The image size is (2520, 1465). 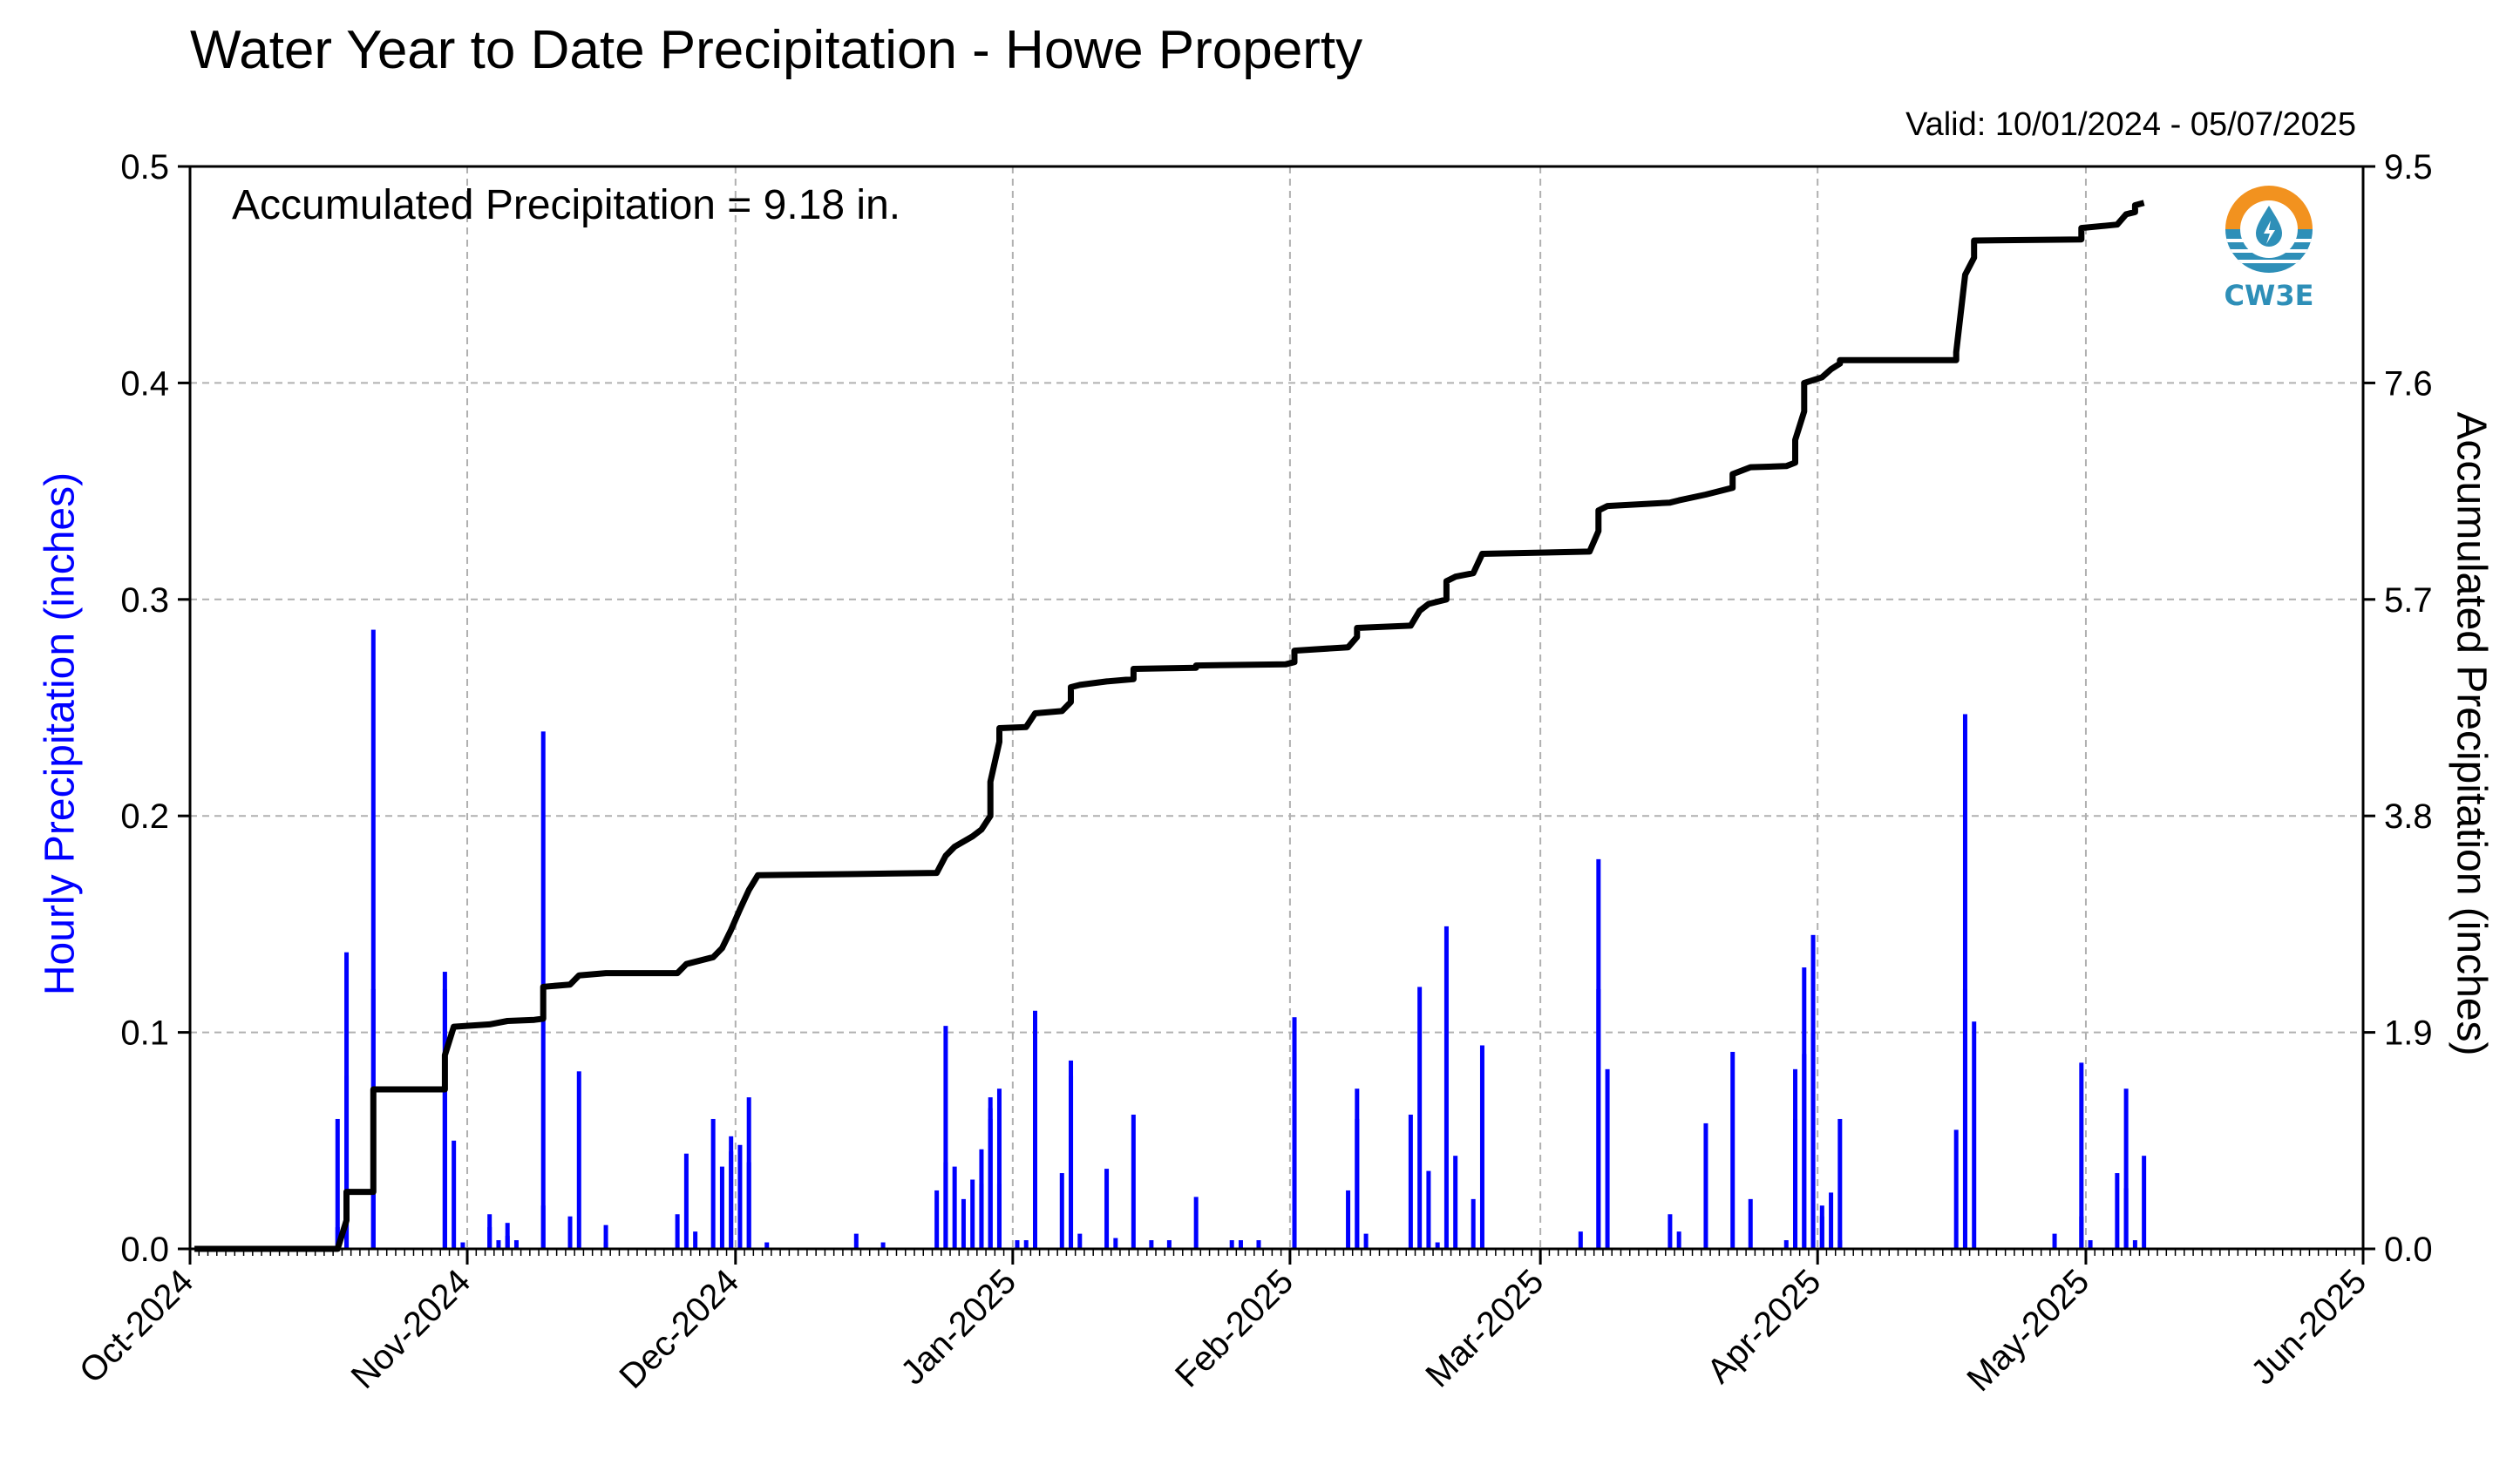 I want to click on x-tick-label: Dec-2024, so click(x=679, y=1329).